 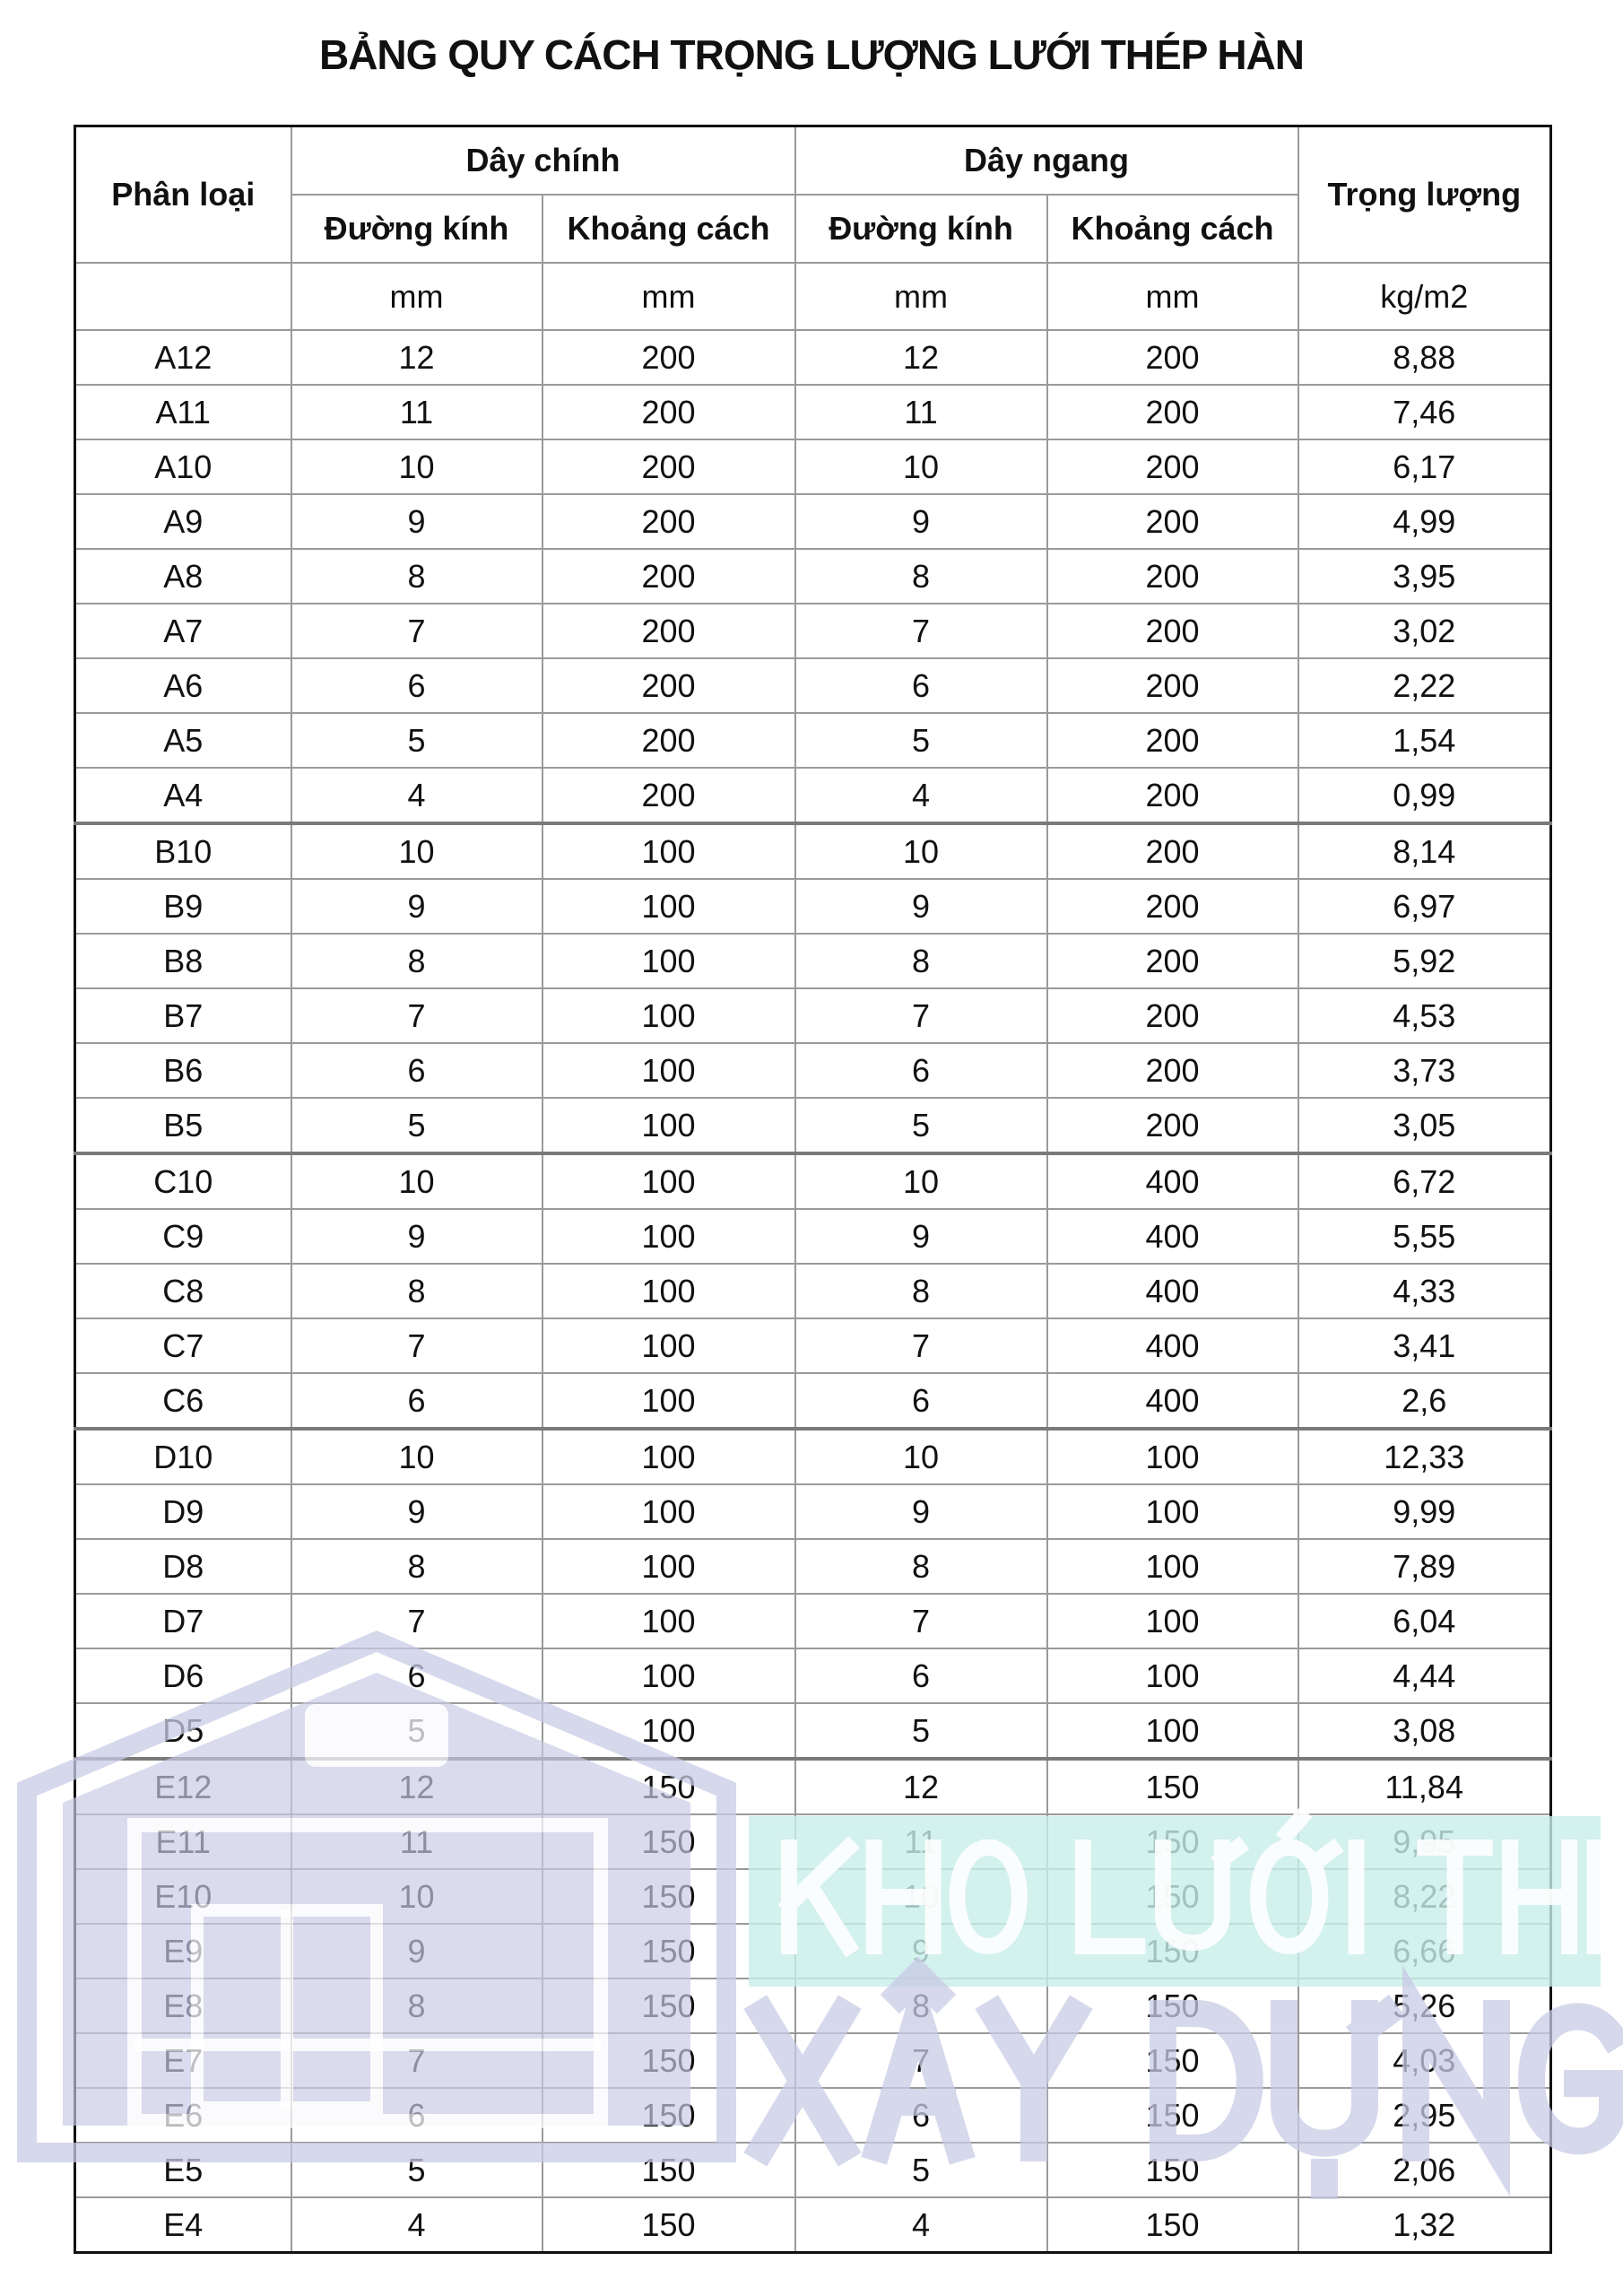 What do you see at coordinates (1424, 1566) in the screenshot?
I see `cell-weight: 7,89` at bounding box center [1424, 1566].